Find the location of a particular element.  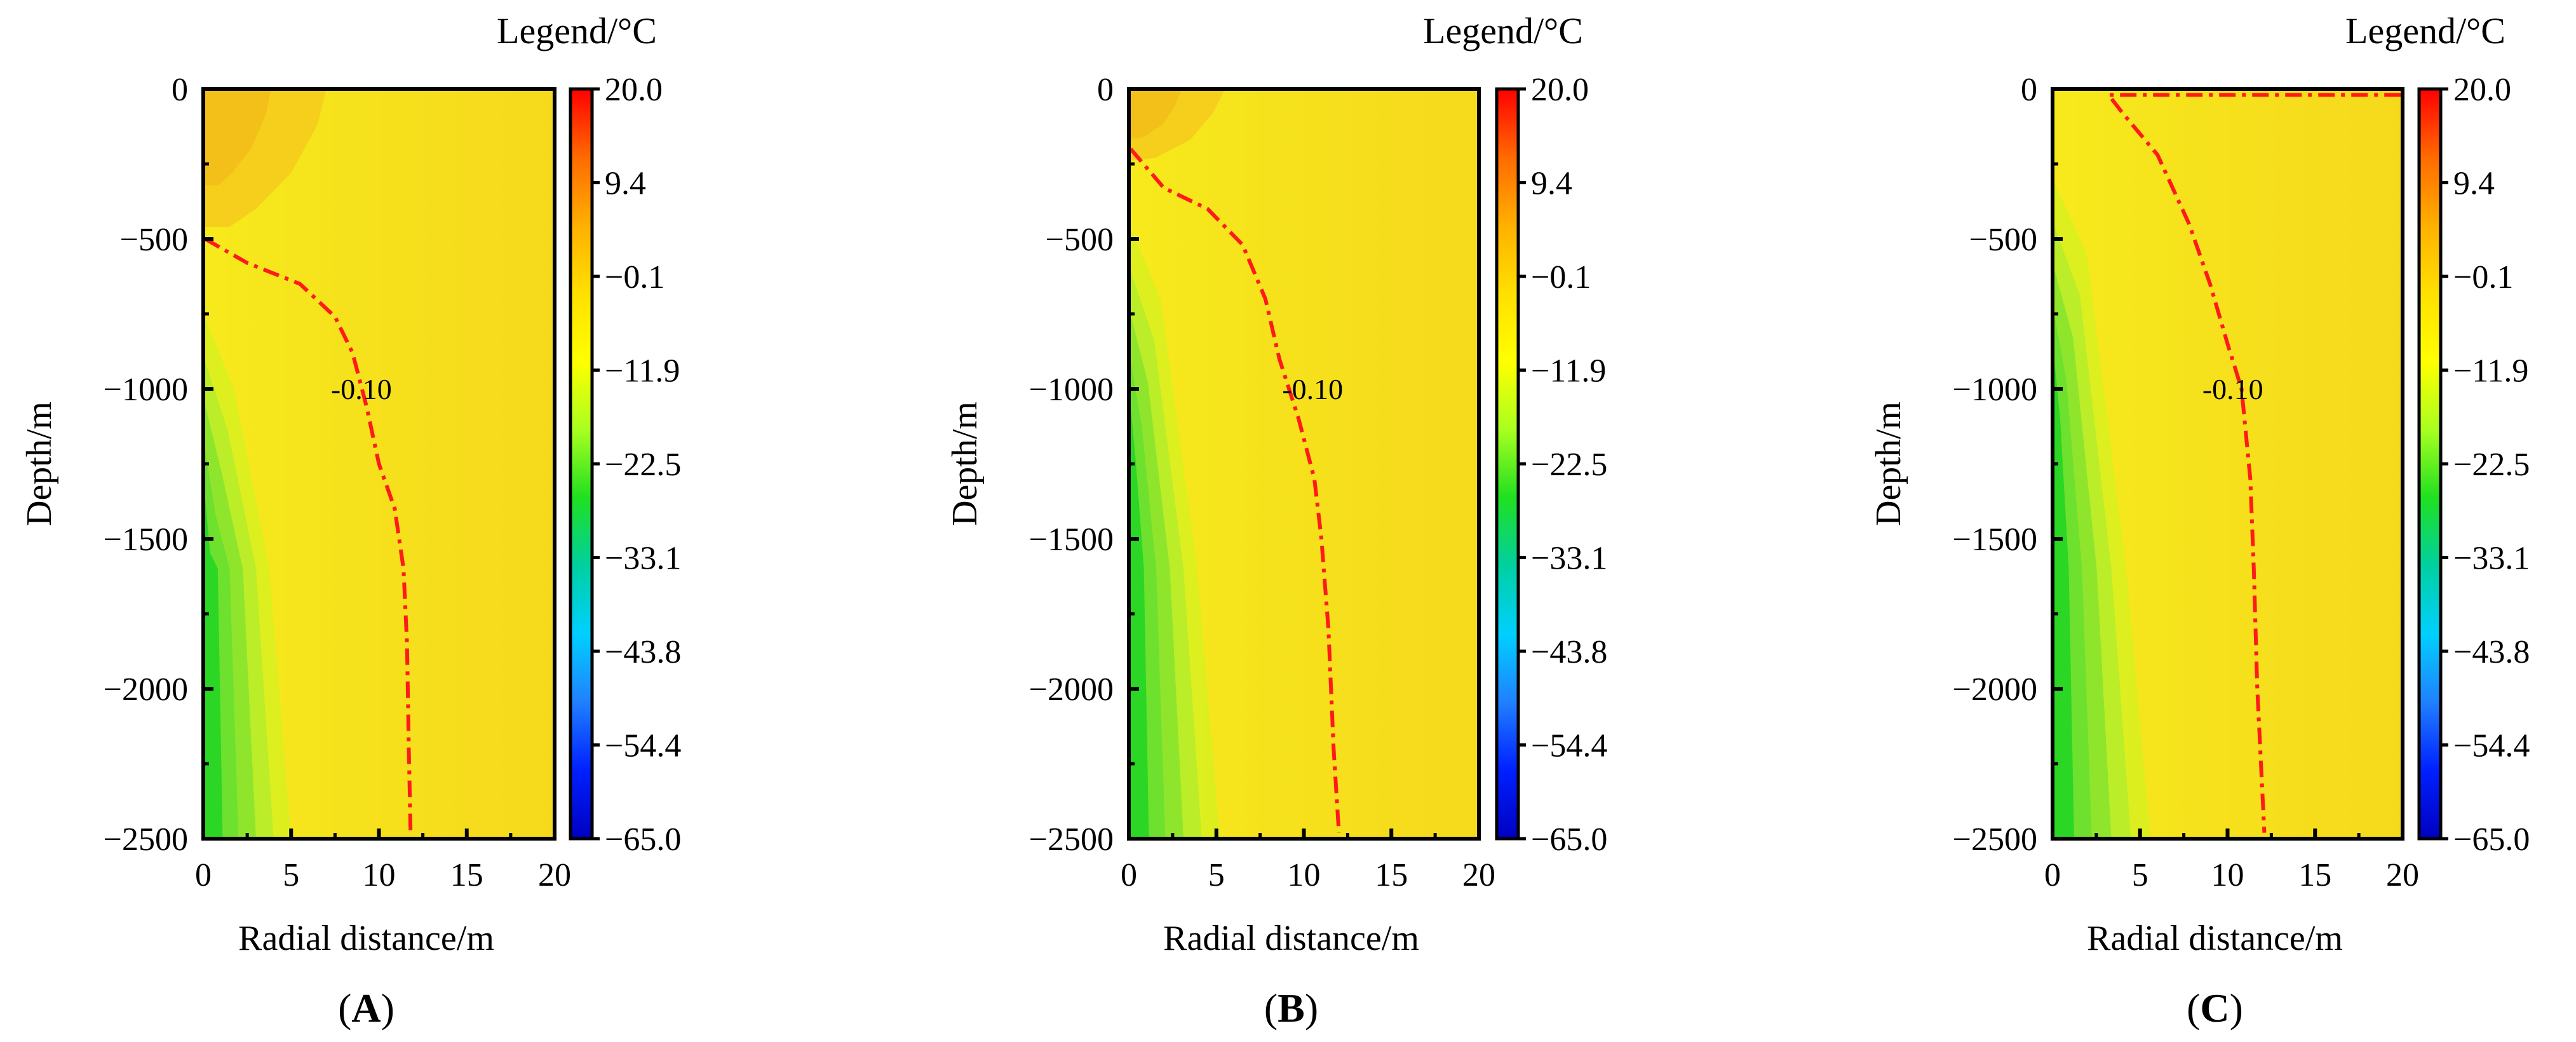

panel-label-letter: C is located at coordinates (2214, 1008).